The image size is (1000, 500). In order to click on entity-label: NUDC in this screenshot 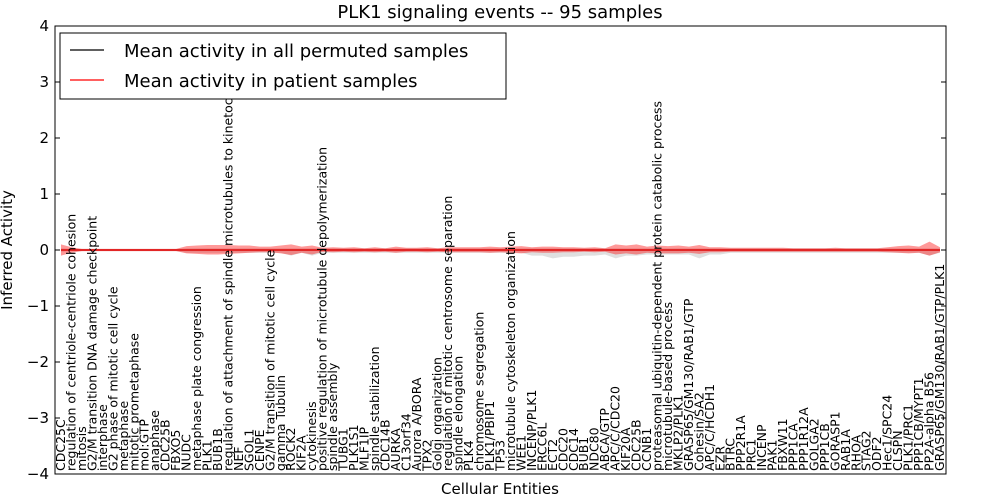, I will do `click(186, 452)`.